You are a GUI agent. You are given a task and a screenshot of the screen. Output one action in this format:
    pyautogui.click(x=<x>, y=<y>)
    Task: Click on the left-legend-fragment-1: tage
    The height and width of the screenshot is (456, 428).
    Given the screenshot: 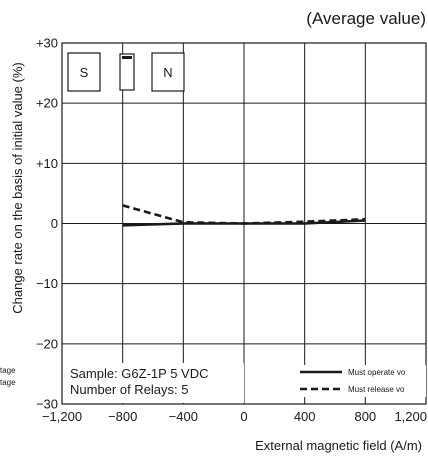 What is the action you would take?
    pyautogui.click(x=8, y=370)
    